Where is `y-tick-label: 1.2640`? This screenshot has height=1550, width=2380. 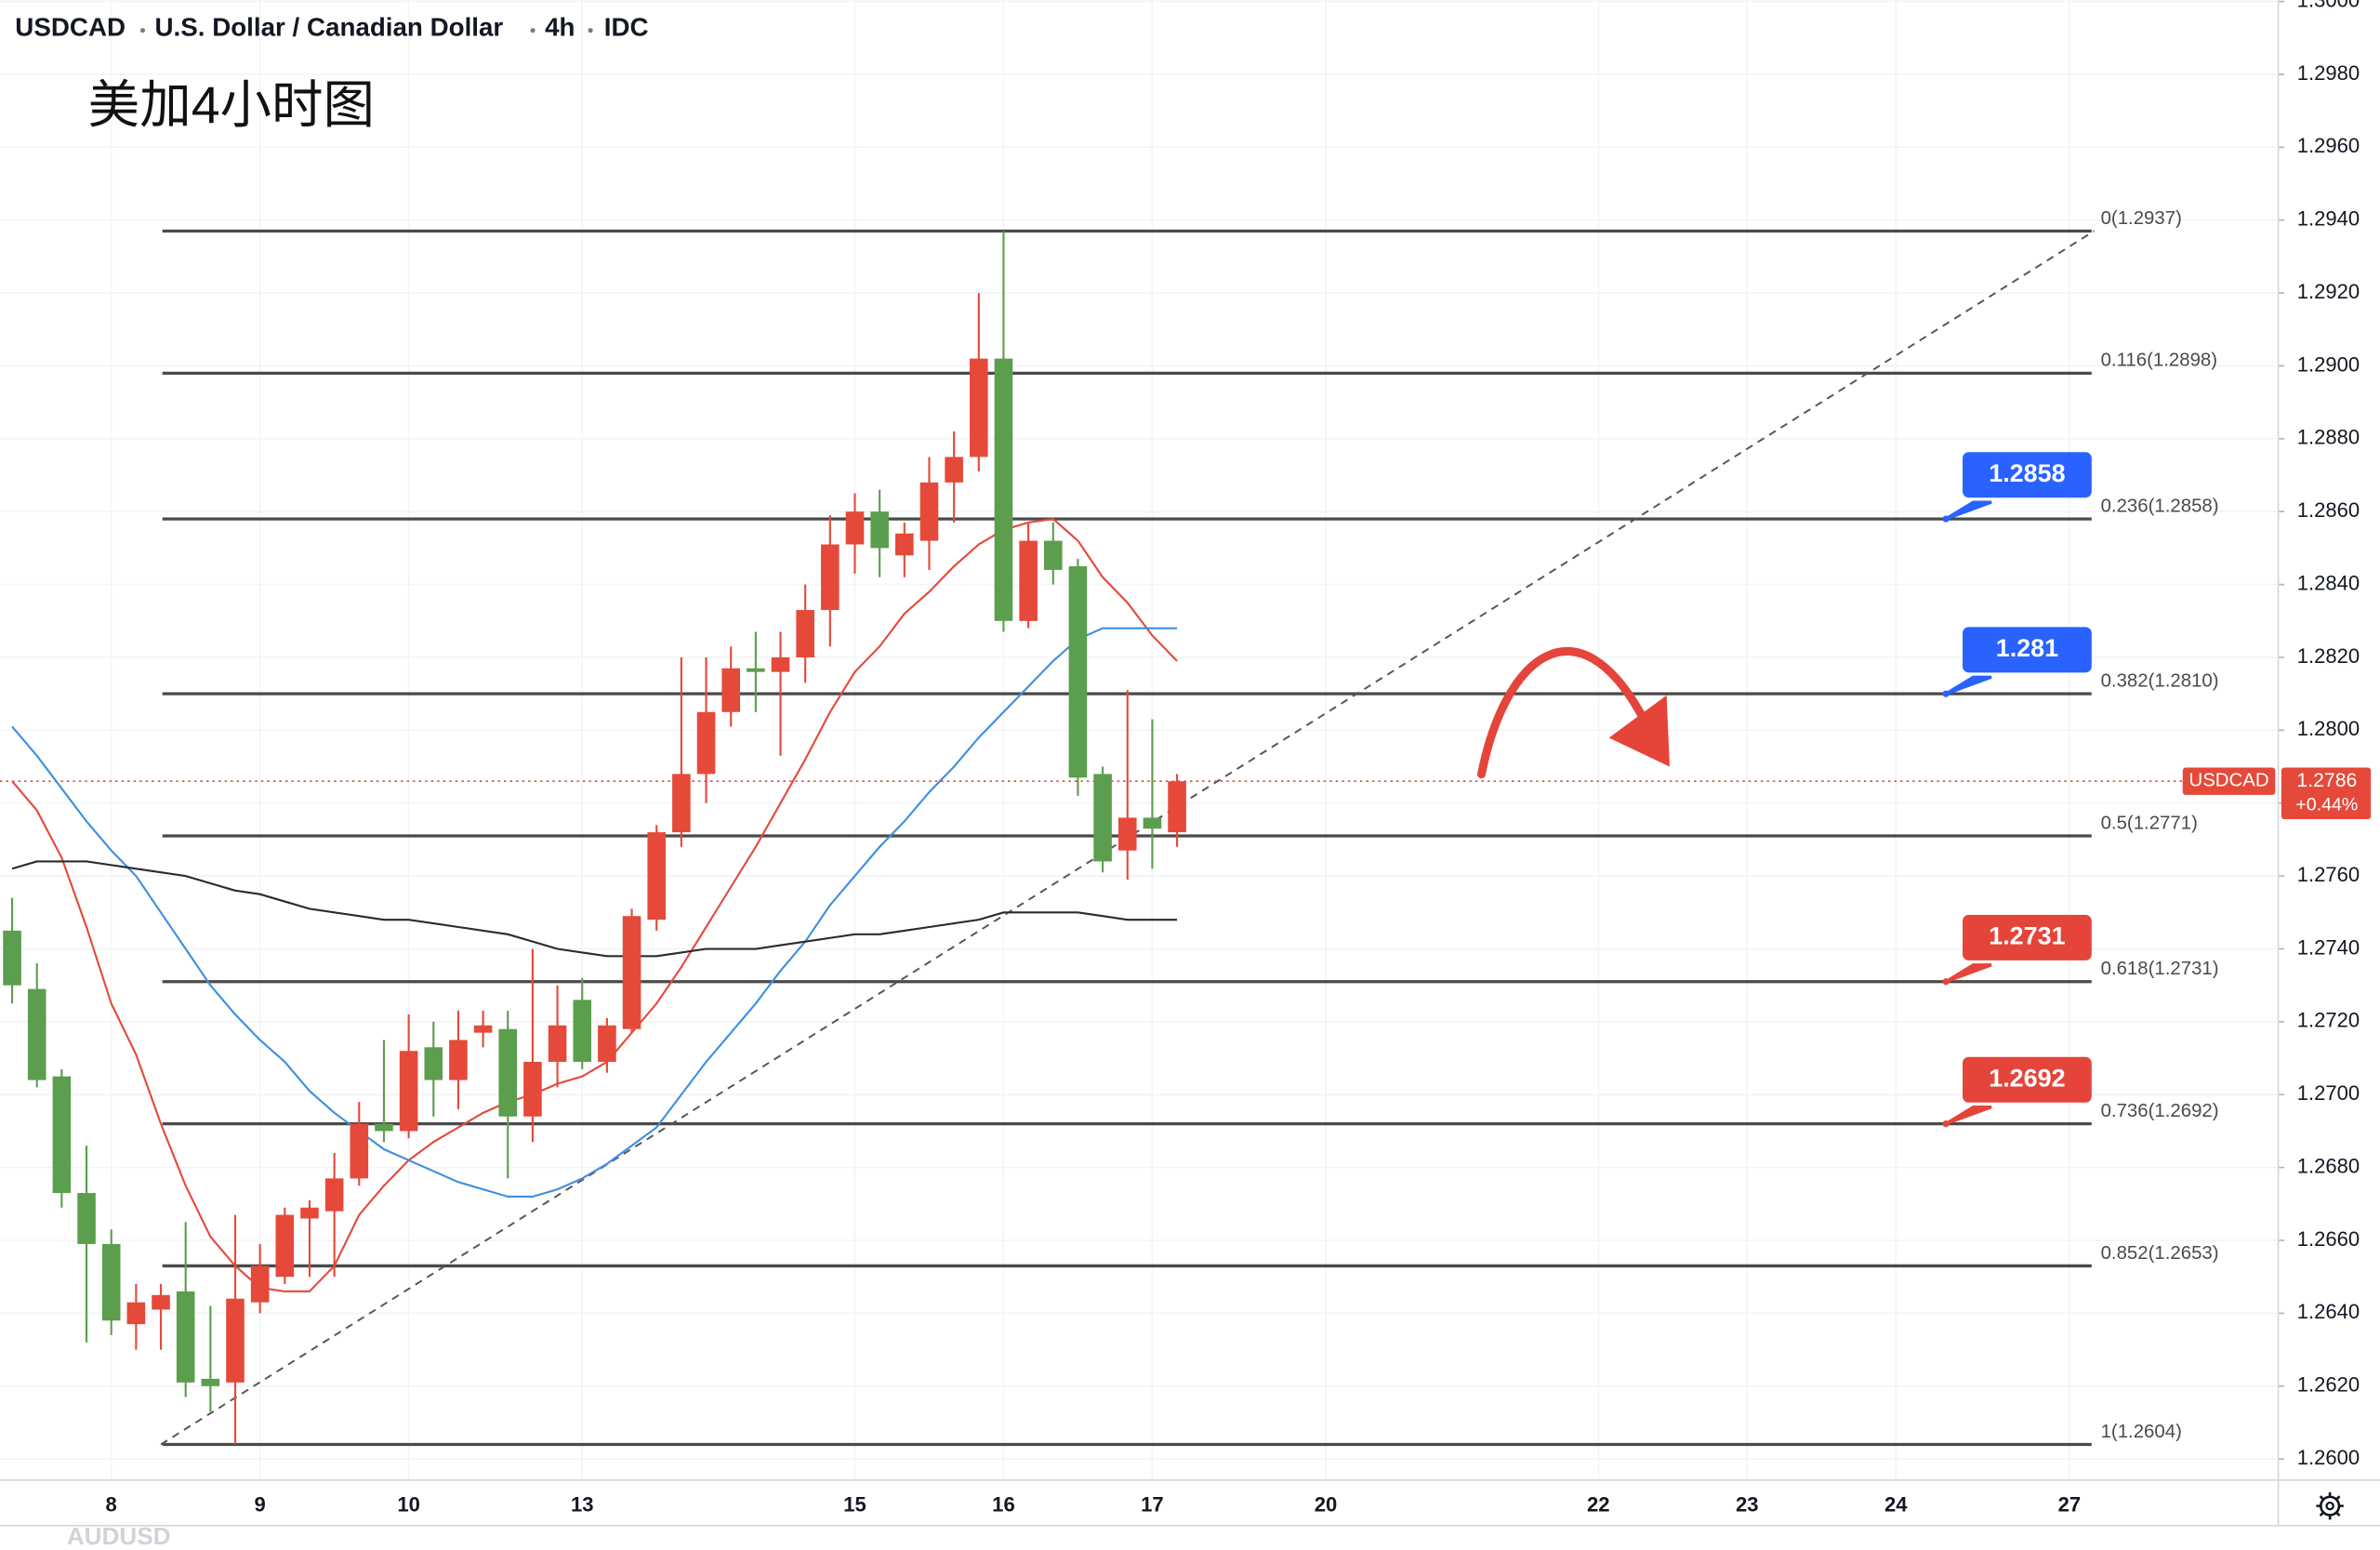 y-tick-label: 1.2640 is located at coordinates (2328, 1311).